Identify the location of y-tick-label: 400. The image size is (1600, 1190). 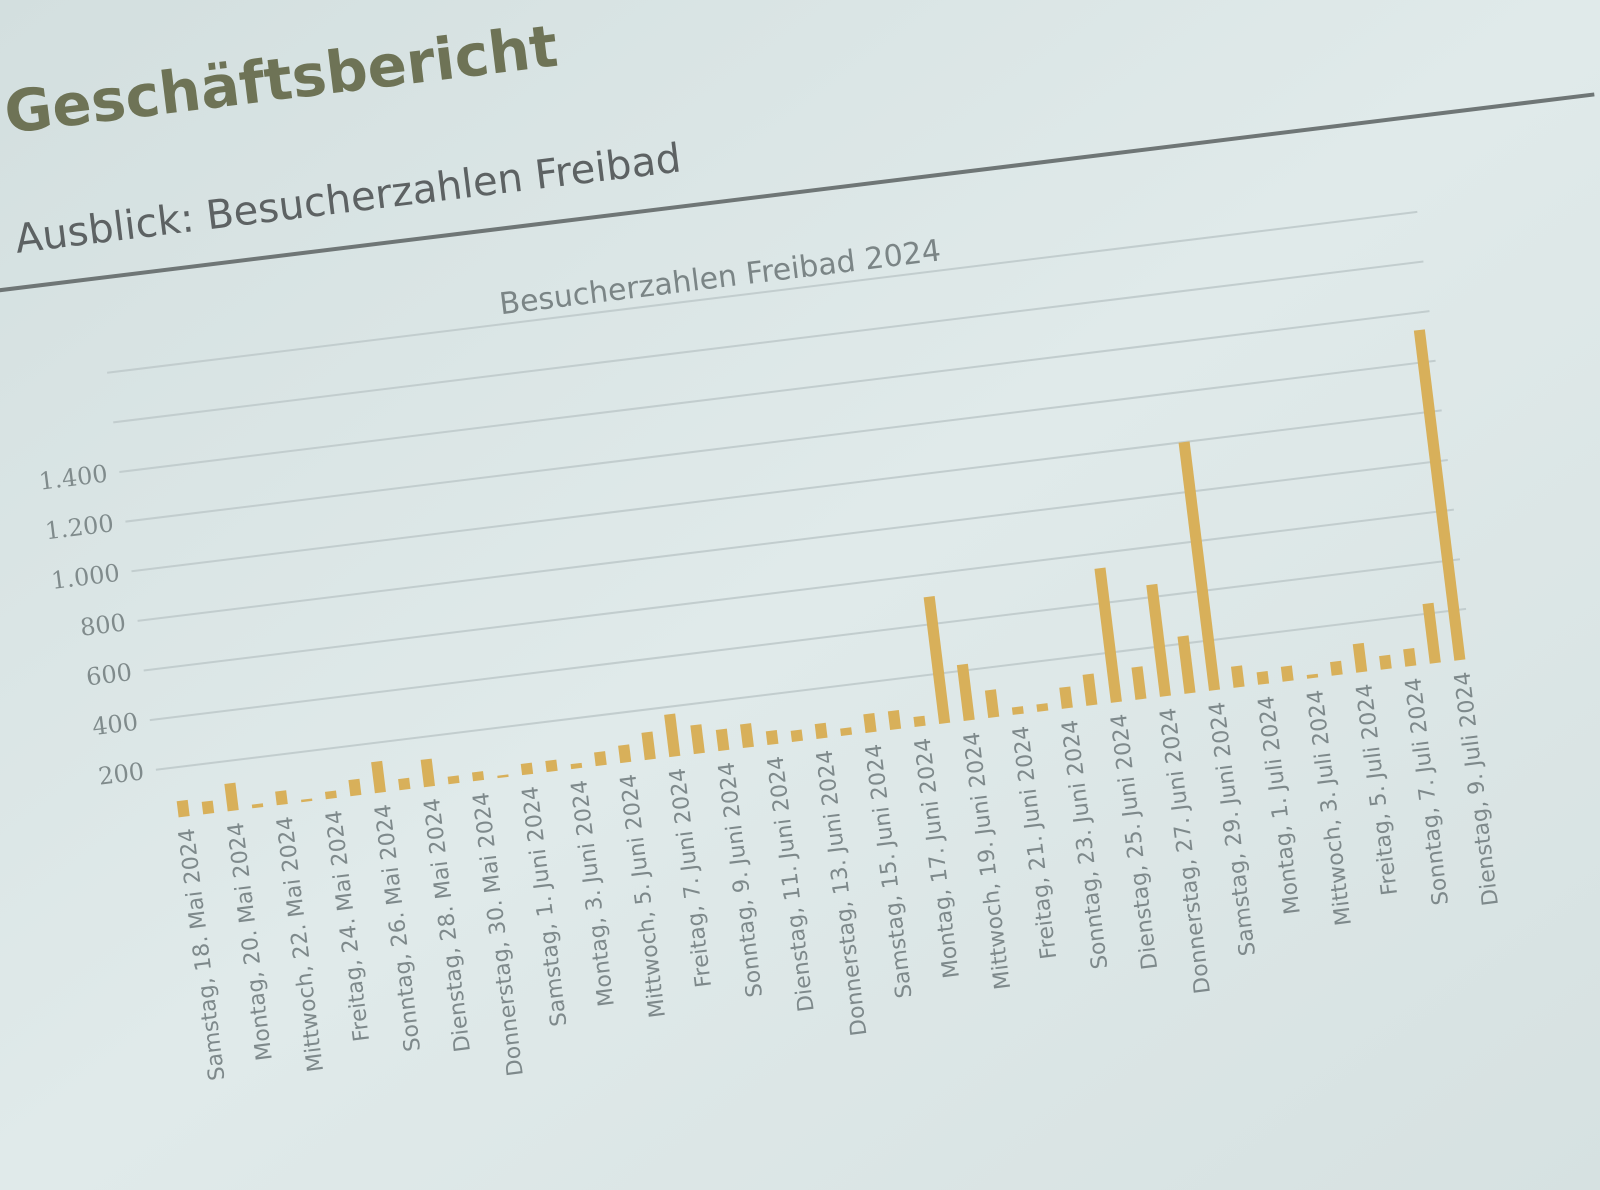
(115, 724).